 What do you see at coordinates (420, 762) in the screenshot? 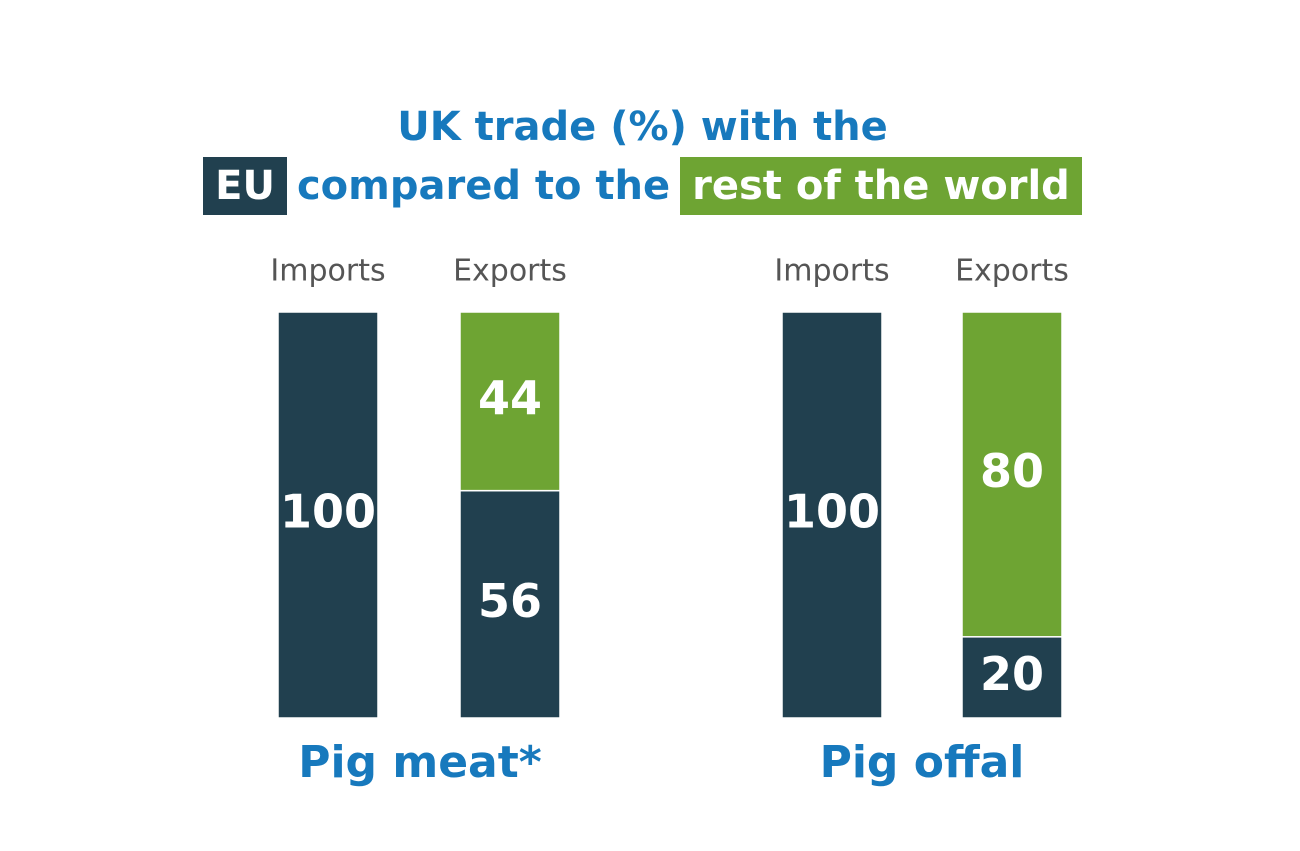
I see `chart-title: Pig meat*` at bounding box center [420, 762].